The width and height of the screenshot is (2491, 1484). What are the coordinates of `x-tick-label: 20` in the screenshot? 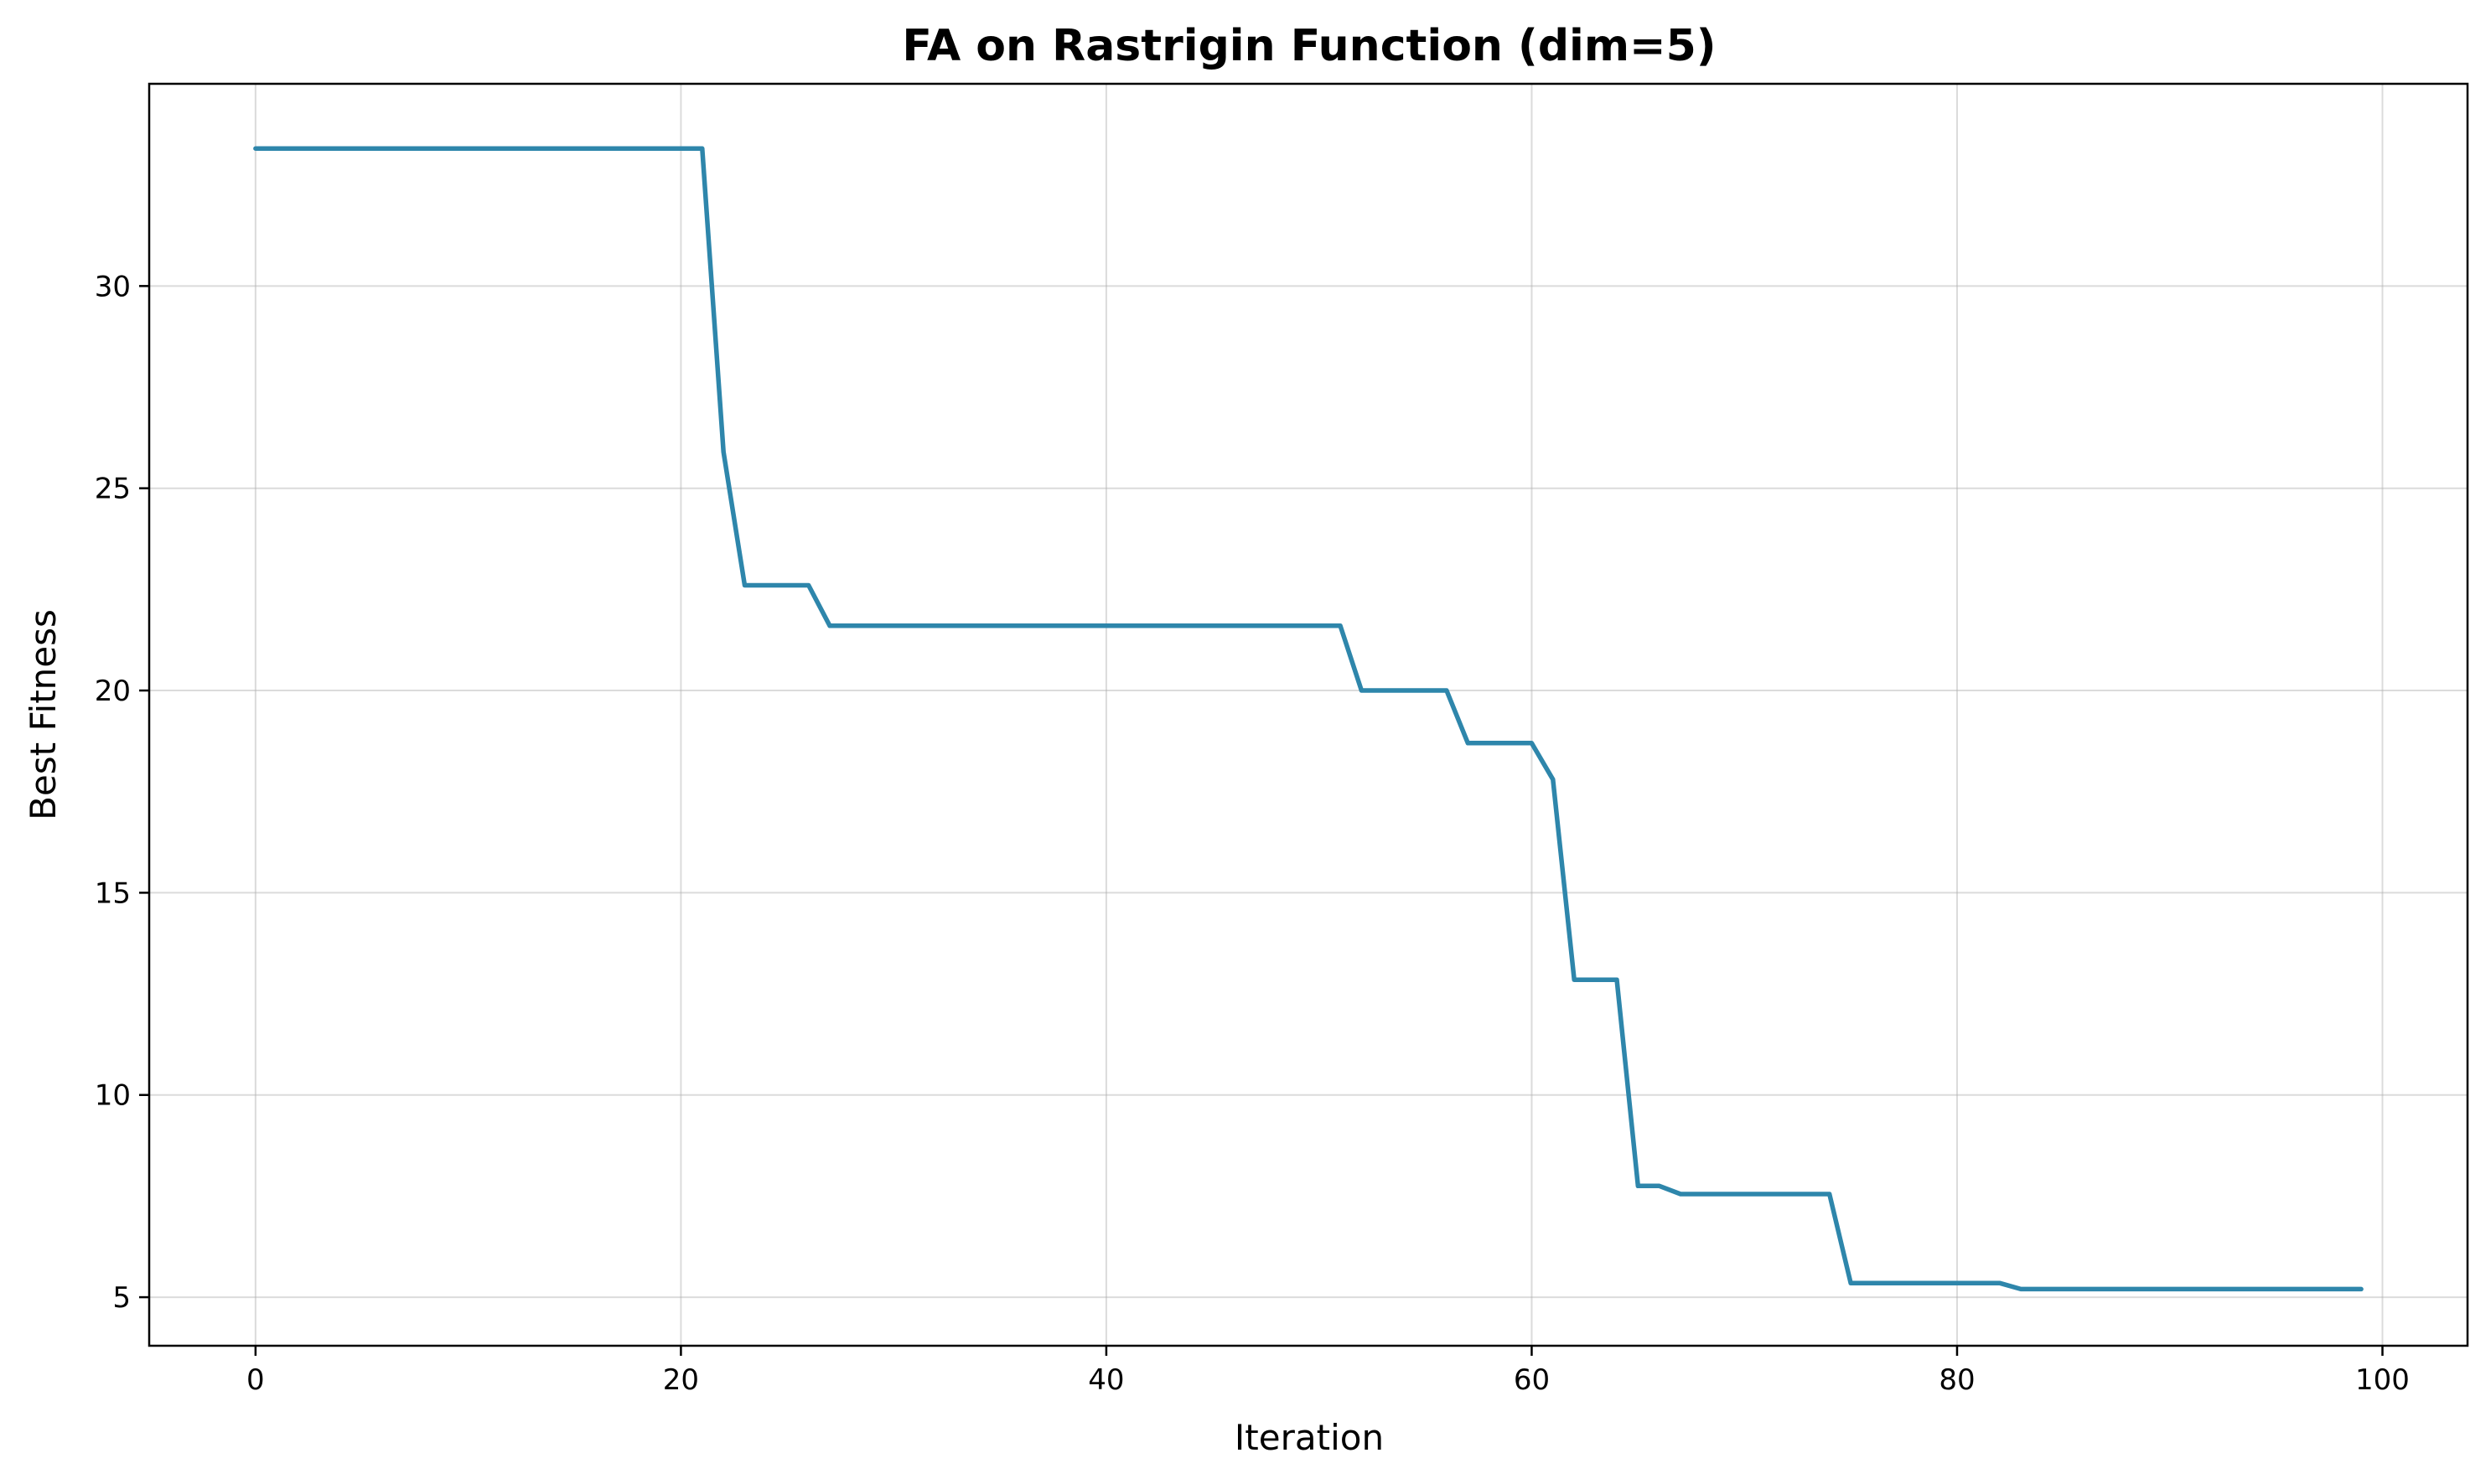 It's located at (681, 1380).